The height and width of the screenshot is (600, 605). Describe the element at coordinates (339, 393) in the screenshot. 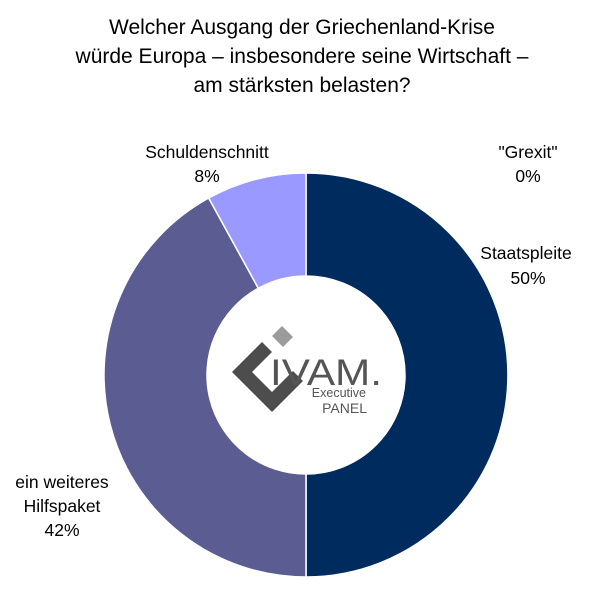

I see `logo-line1: Executive` at that location.